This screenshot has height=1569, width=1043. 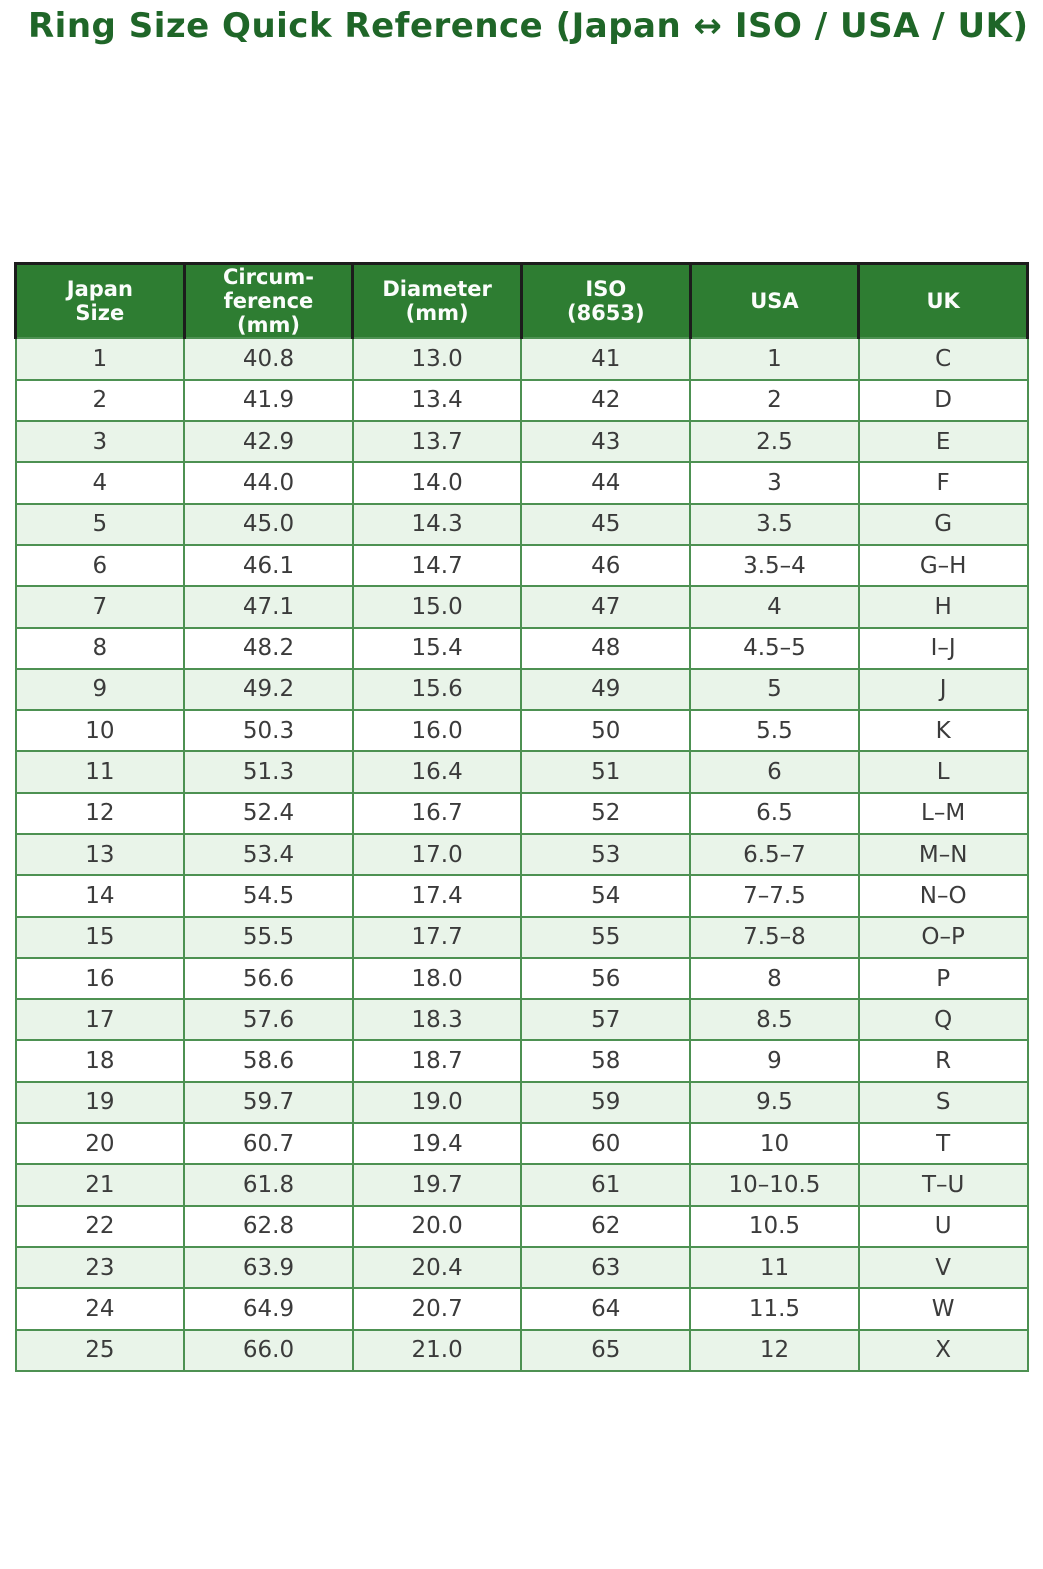 I want to click on table-cell: 15, so click(x=100, y=937).